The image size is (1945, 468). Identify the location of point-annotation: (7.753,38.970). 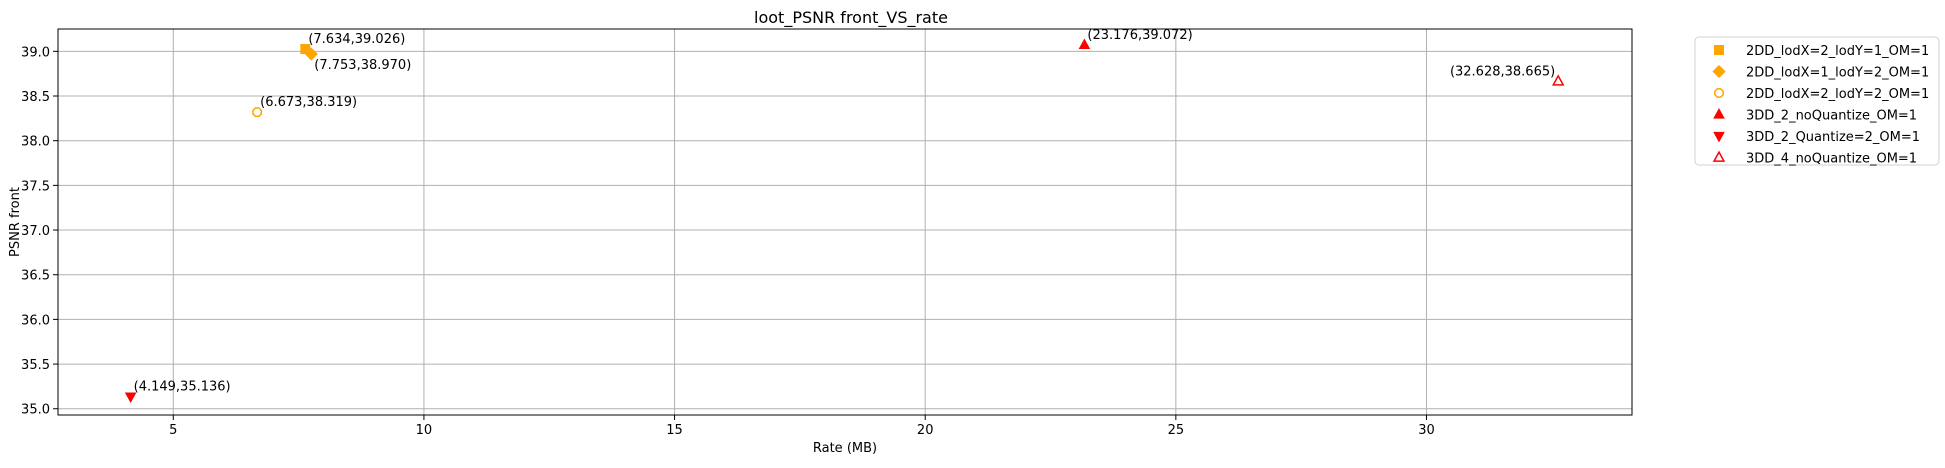
(362, 65).